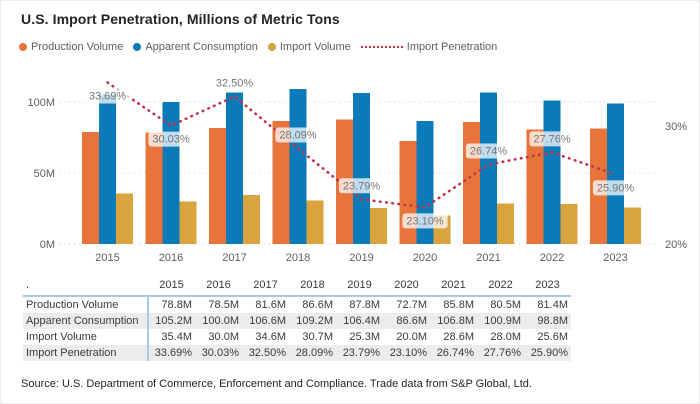 This screenshot has width=700, height=404. What do you see at coordinates (411, 305) in the screenshot?
I see `table-cell: 72.7M` at bounding box center [411, 305].